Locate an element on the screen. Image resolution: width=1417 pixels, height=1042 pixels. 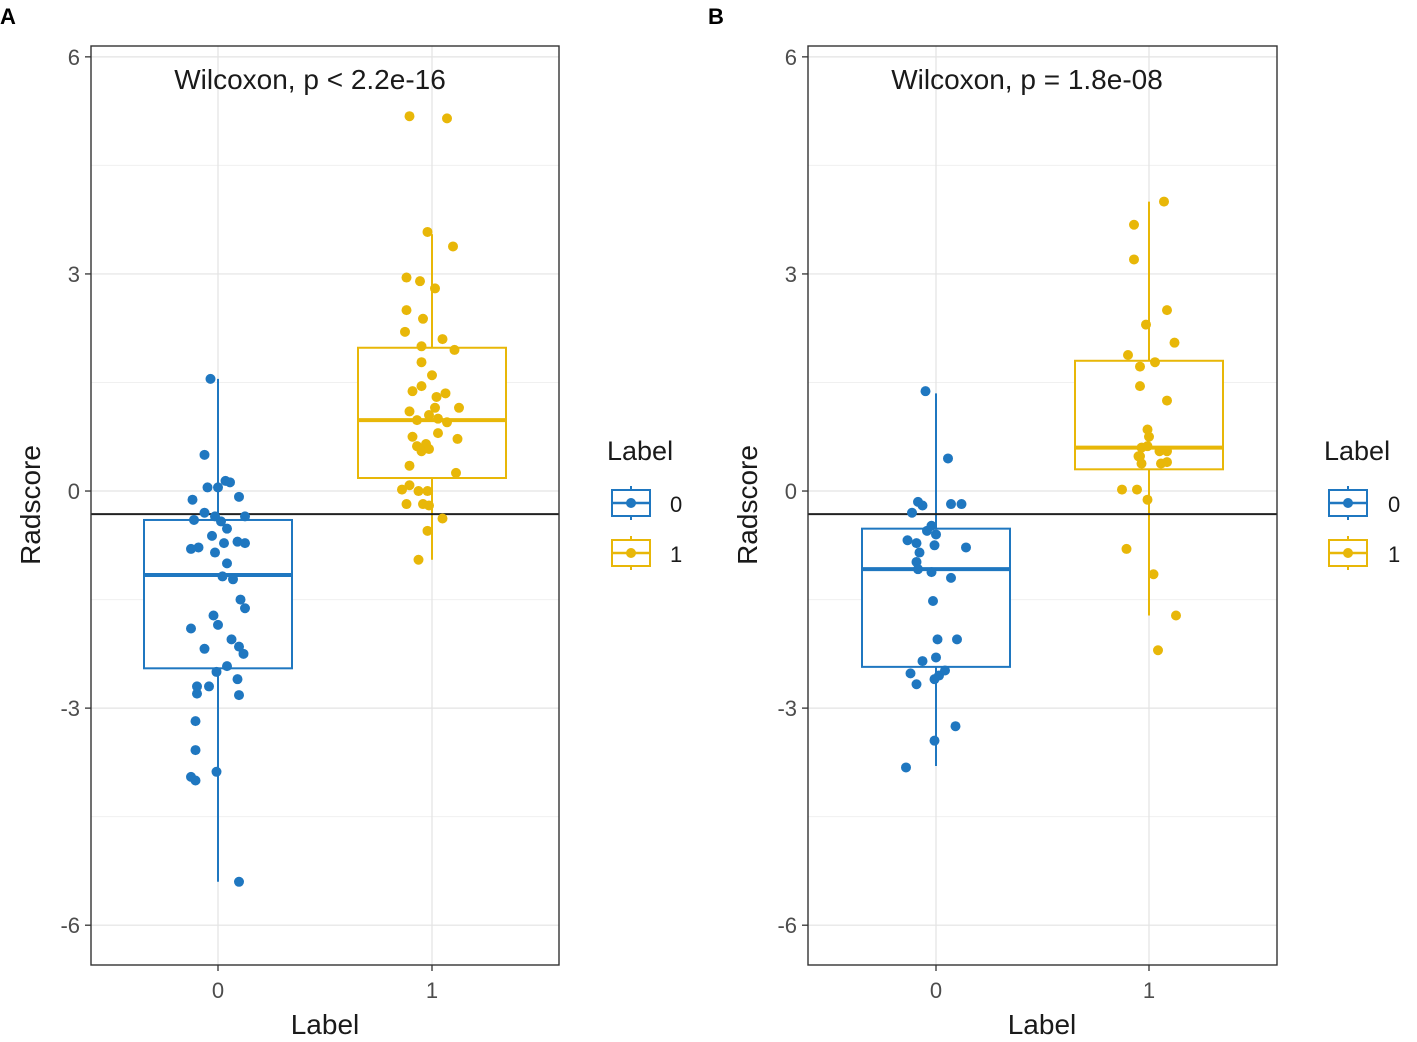
chart-title: Wilcoxon, p < 2.2e-16 is located at coordinates (310, 79).